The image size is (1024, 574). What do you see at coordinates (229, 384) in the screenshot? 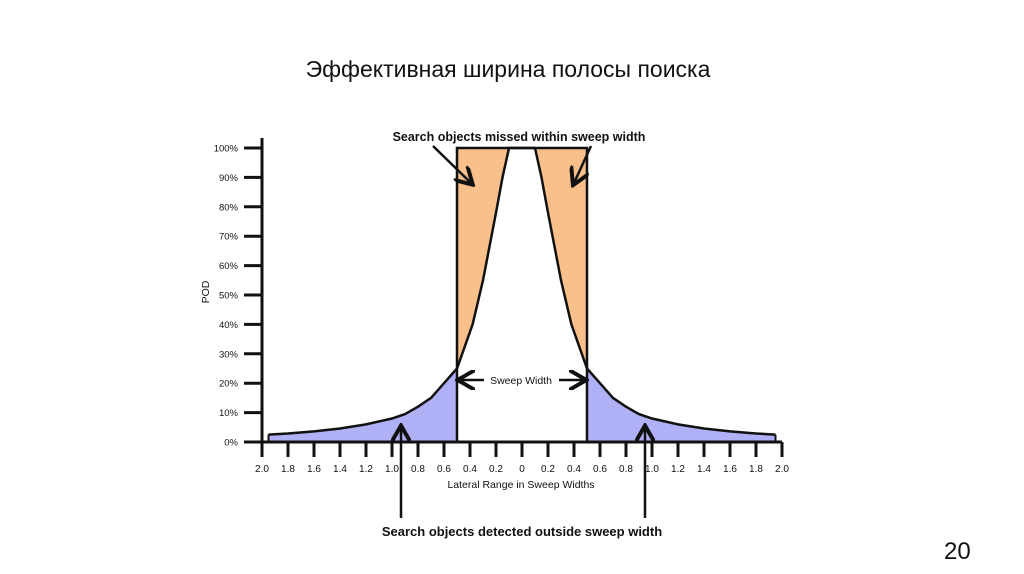
I see `y-tick-label: 20%` at bounding box center [229, 384].